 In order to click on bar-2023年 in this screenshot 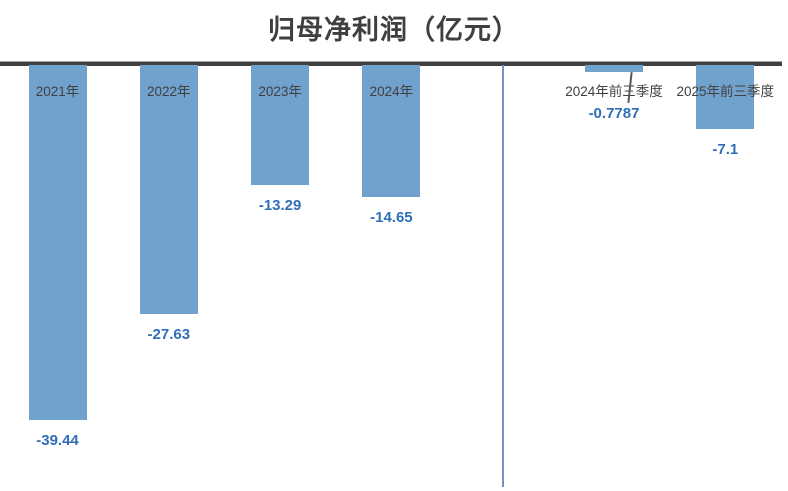, I will do `click(280, 125)`.